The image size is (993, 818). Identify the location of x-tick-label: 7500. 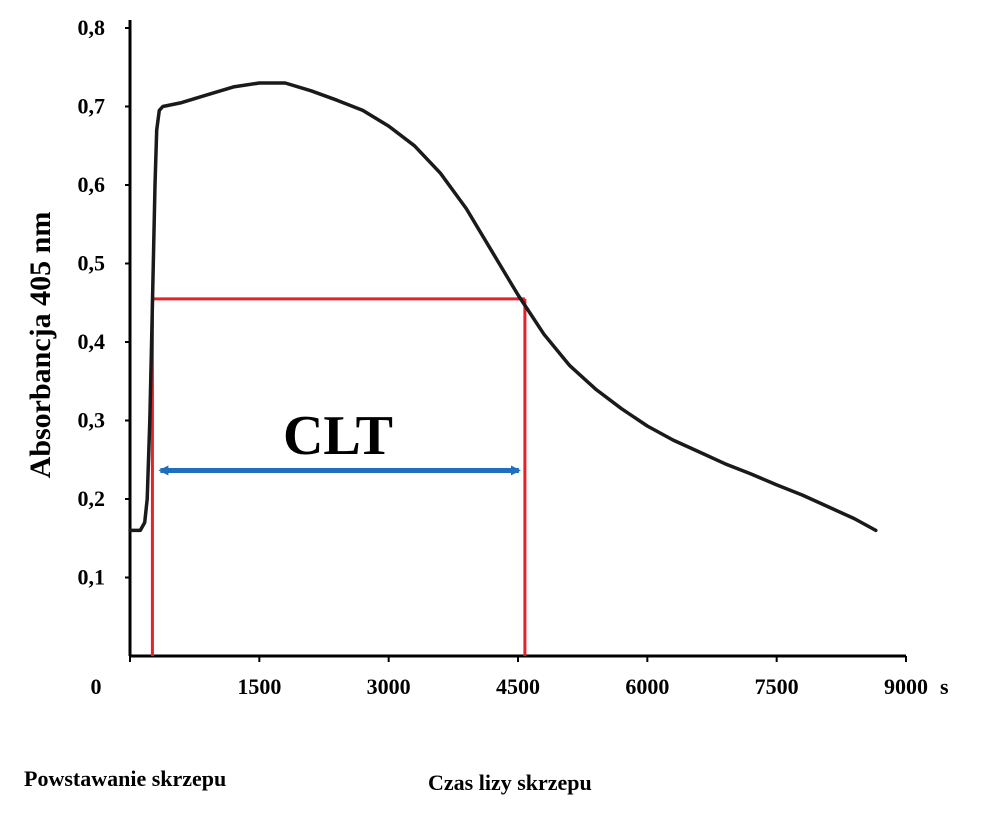
(777, 686).